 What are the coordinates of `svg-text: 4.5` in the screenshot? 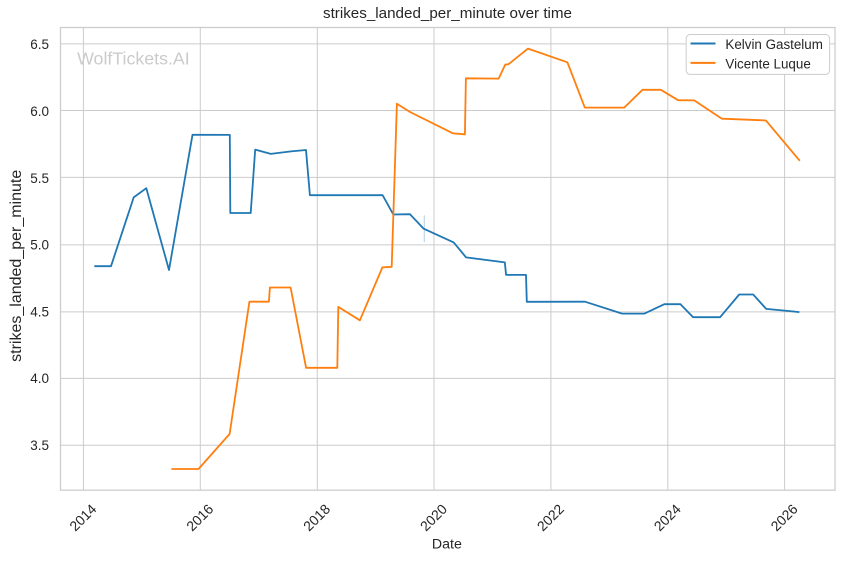 It's located at (39, 311).